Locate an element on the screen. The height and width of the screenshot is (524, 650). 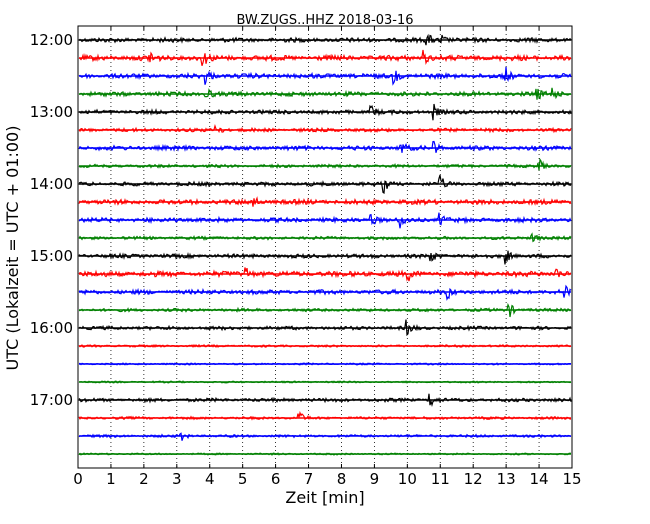
x-tick-label: 4 is located at coordinates (210, 479).